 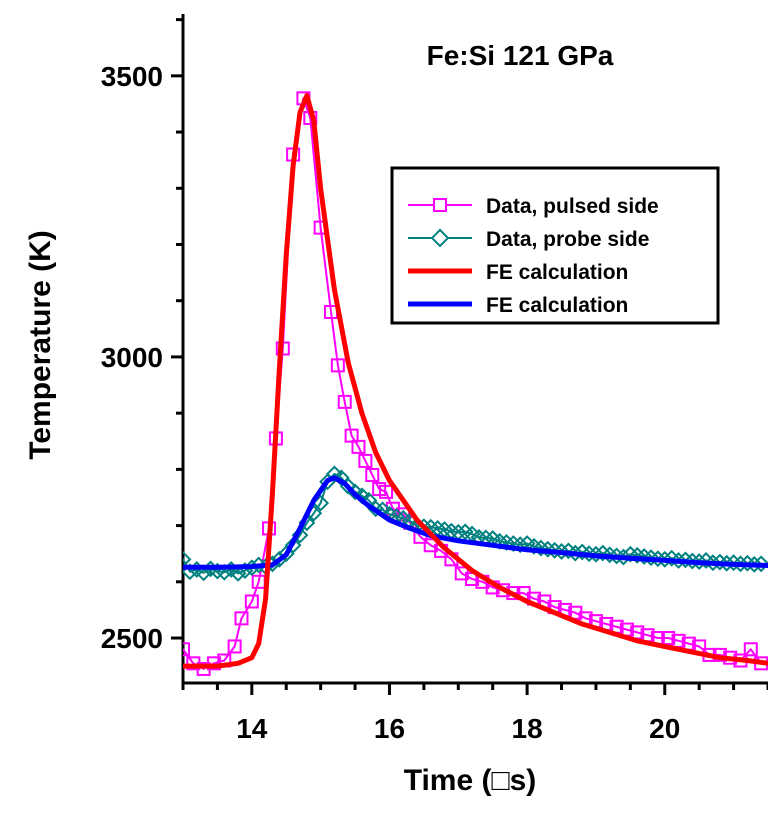 I want to click on y-tick-label: 3000, so click(x=132, y=357).